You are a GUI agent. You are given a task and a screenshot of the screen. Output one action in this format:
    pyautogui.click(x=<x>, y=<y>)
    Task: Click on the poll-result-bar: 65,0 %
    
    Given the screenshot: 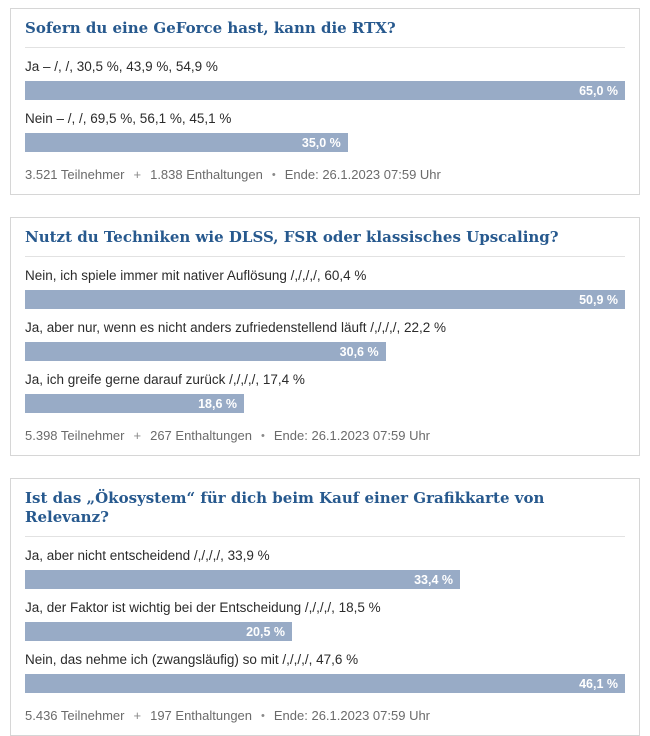 What is the action you would take?
    pyautogui.click(x=325, y=90)
    